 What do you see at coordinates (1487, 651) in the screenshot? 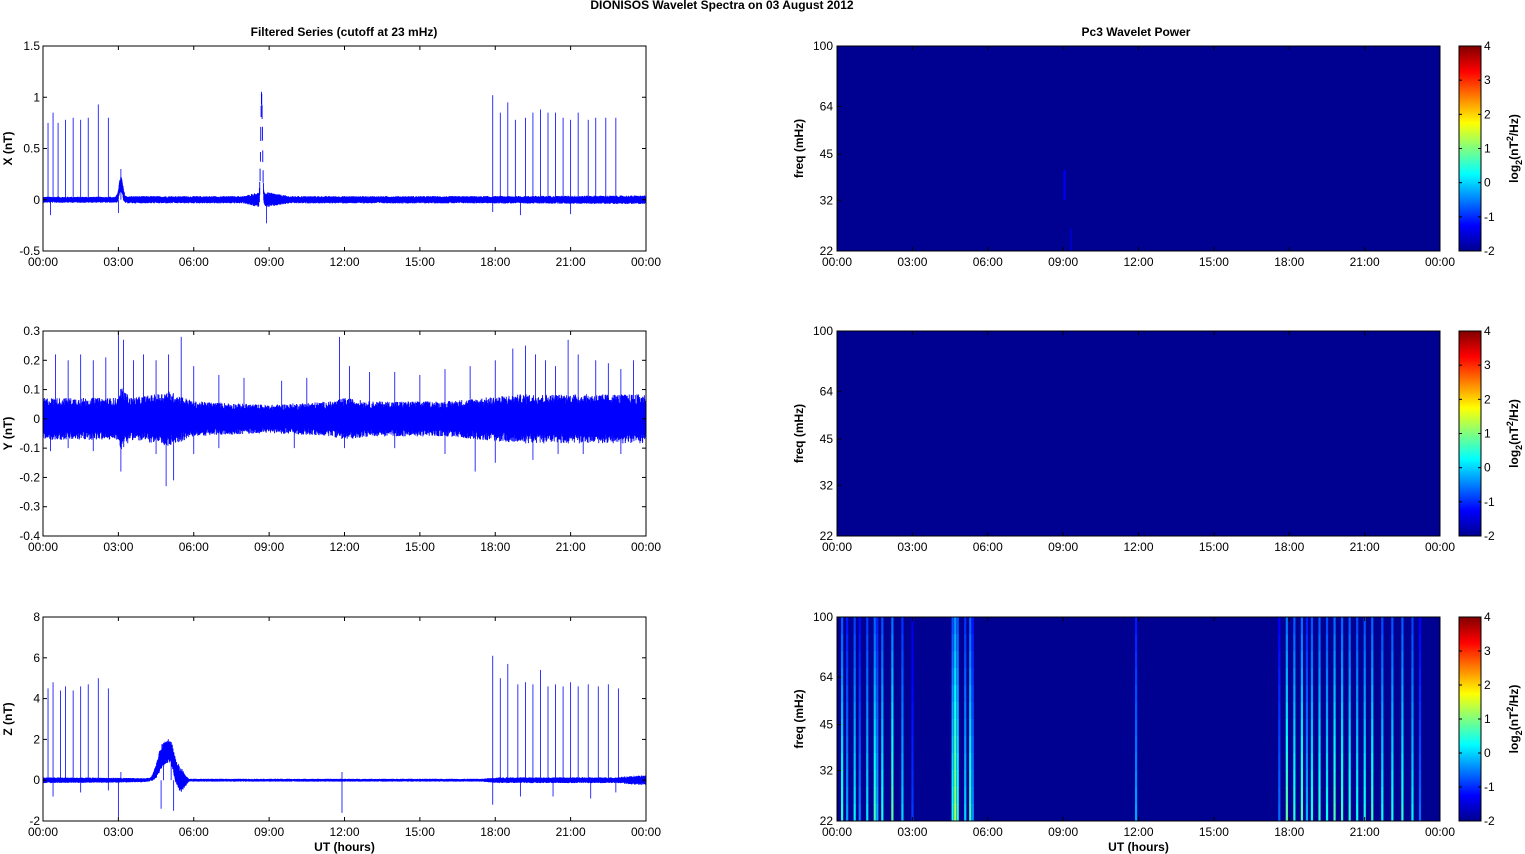
I see `colorbar-tick-label: 3` at bounding box center [1487, 651].